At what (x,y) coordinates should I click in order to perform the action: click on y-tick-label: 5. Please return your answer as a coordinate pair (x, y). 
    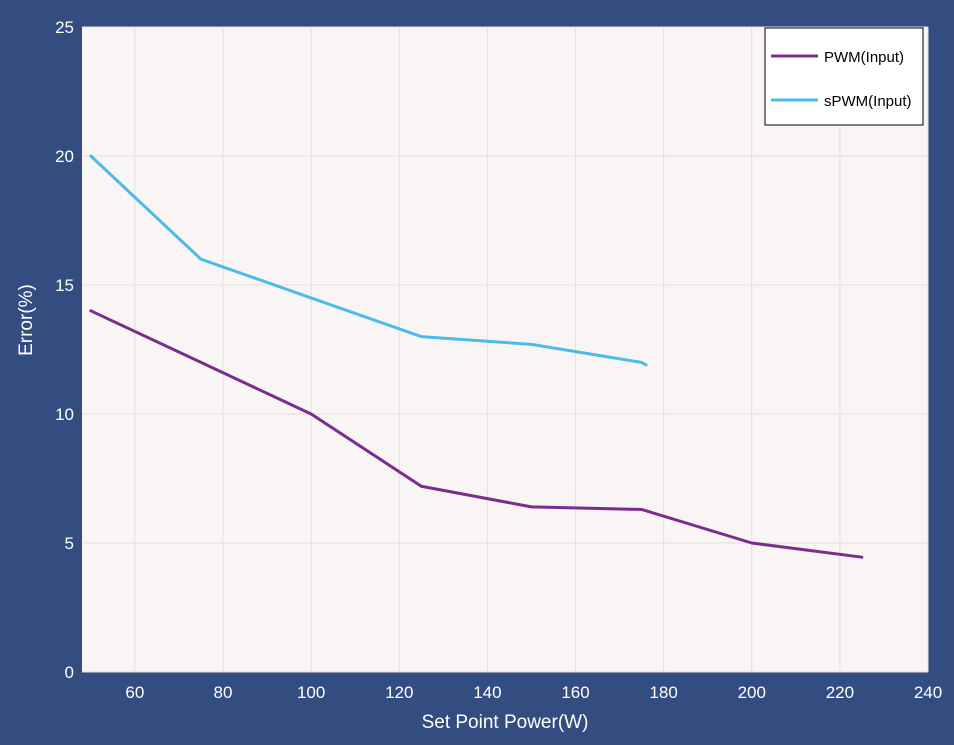
    Looking at the image, I should click on (69, 543).